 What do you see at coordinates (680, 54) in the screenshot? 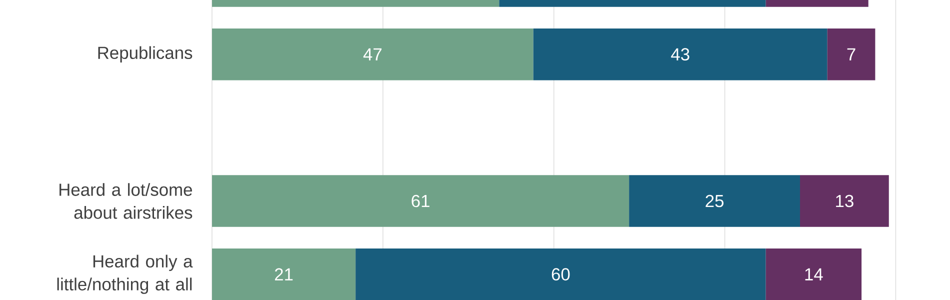
I see `data-label: 43` at bounding box center [680, 54].